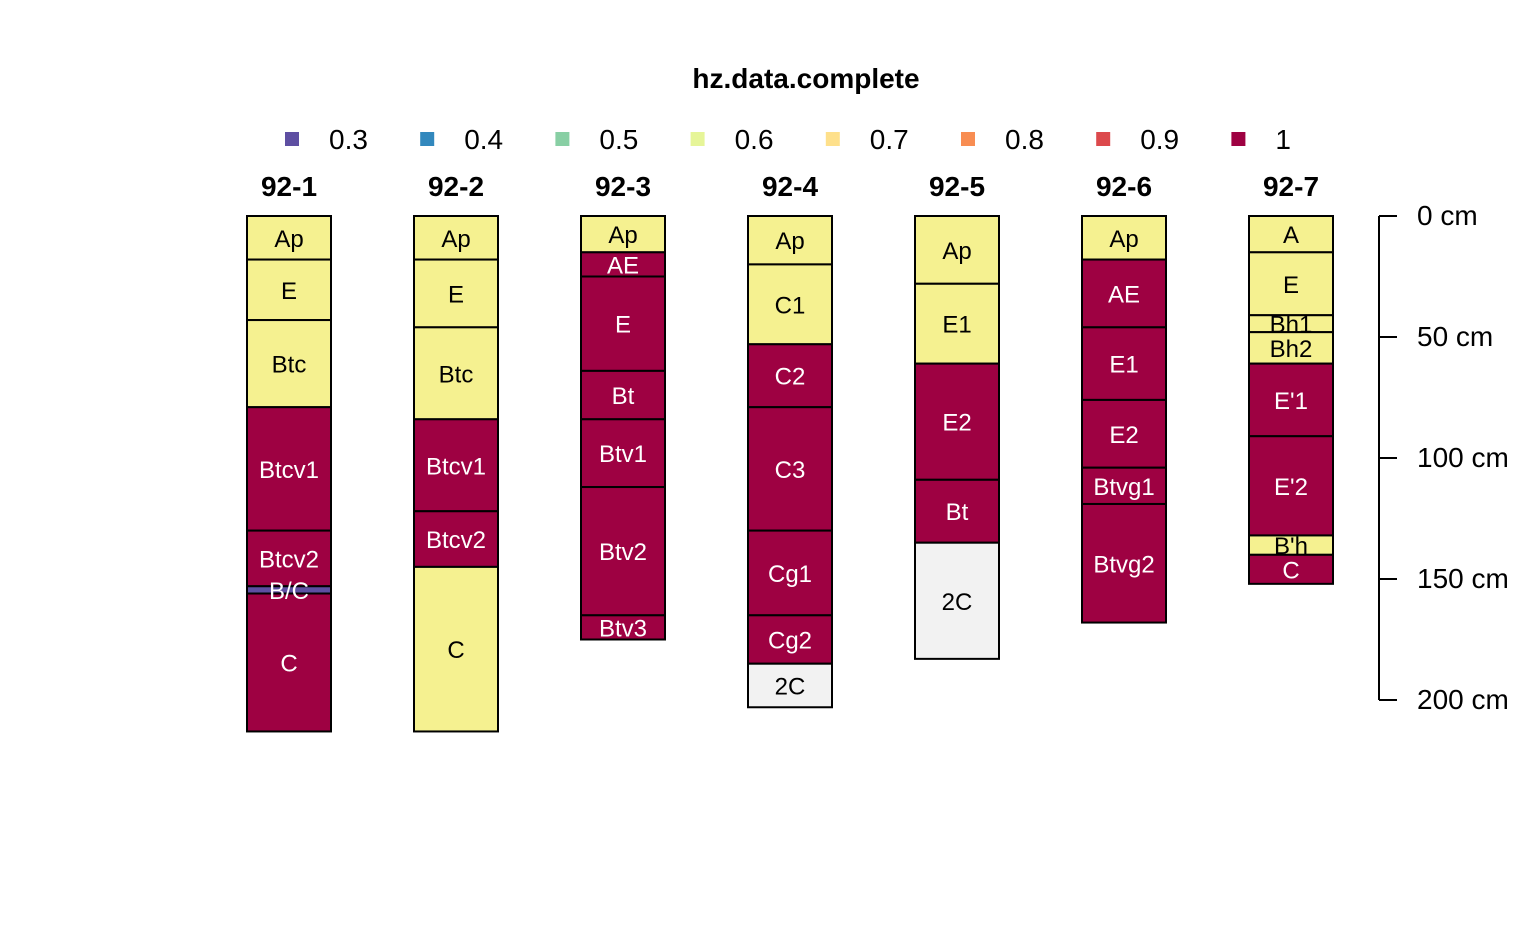  I want to click on profile-92-1: 92-1 Ap E Btc Btcv1 Btcv2 B/C C, so click(289, 452).